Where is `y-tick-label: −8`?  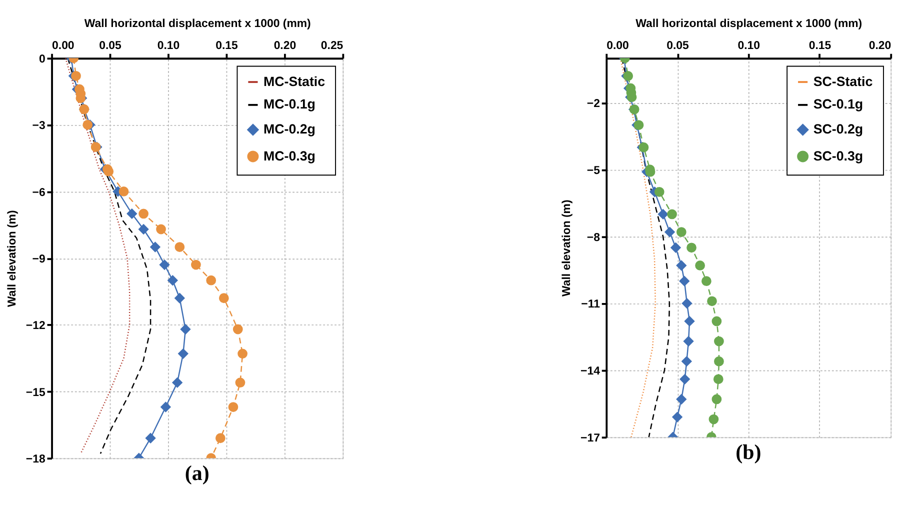
y-tick-label: −8 is located at coordinates (593, 238).